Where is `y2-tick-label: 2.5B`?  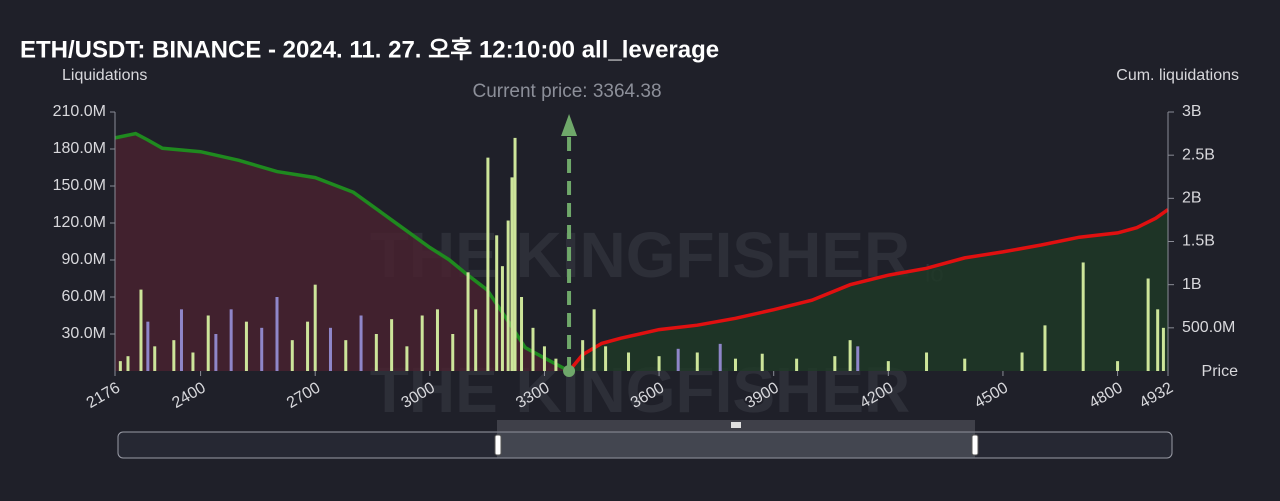
y2-tick-label: 2.5B is located at coordinates (1198, 154).